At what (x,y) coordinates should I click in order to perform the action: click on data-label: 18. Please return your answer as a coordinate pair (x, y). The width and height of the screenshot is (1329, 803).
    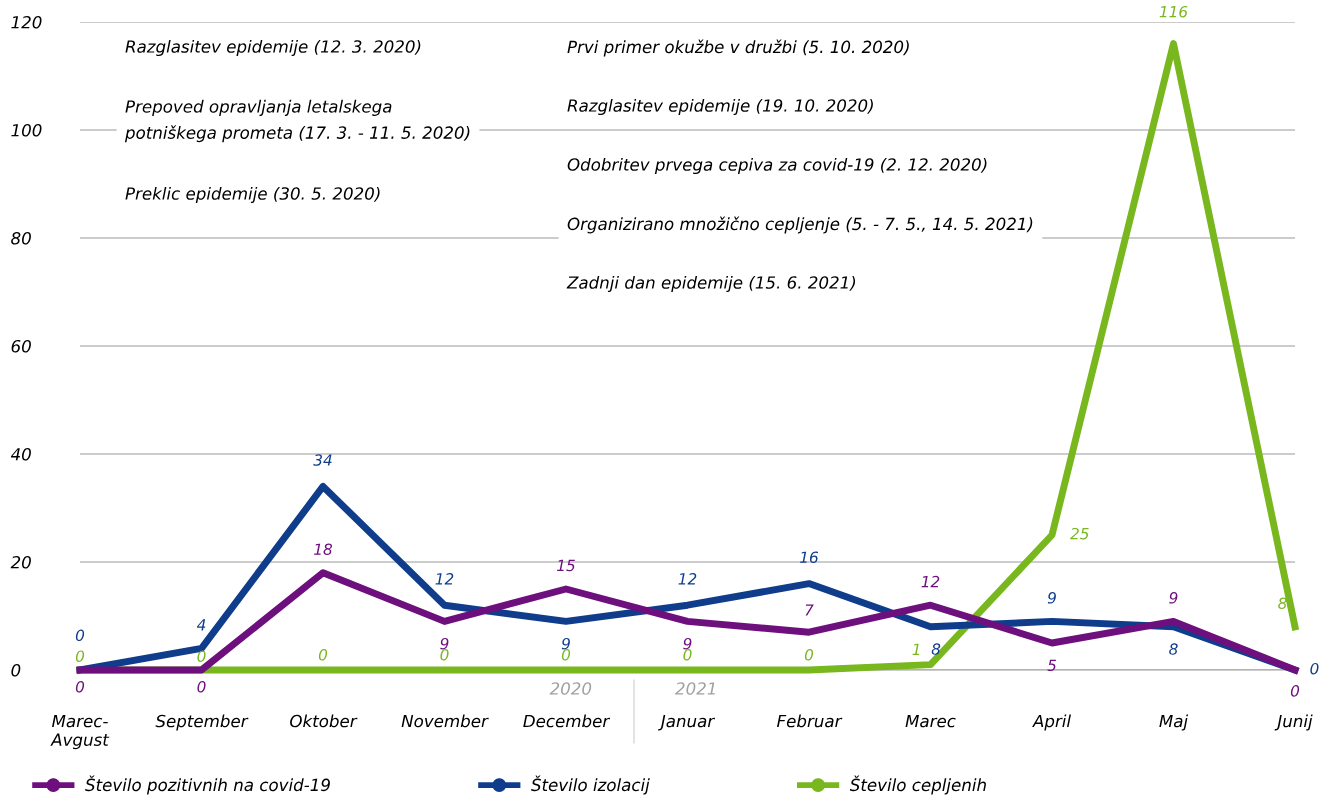
    Looking at the image, I should click on (323, 549).